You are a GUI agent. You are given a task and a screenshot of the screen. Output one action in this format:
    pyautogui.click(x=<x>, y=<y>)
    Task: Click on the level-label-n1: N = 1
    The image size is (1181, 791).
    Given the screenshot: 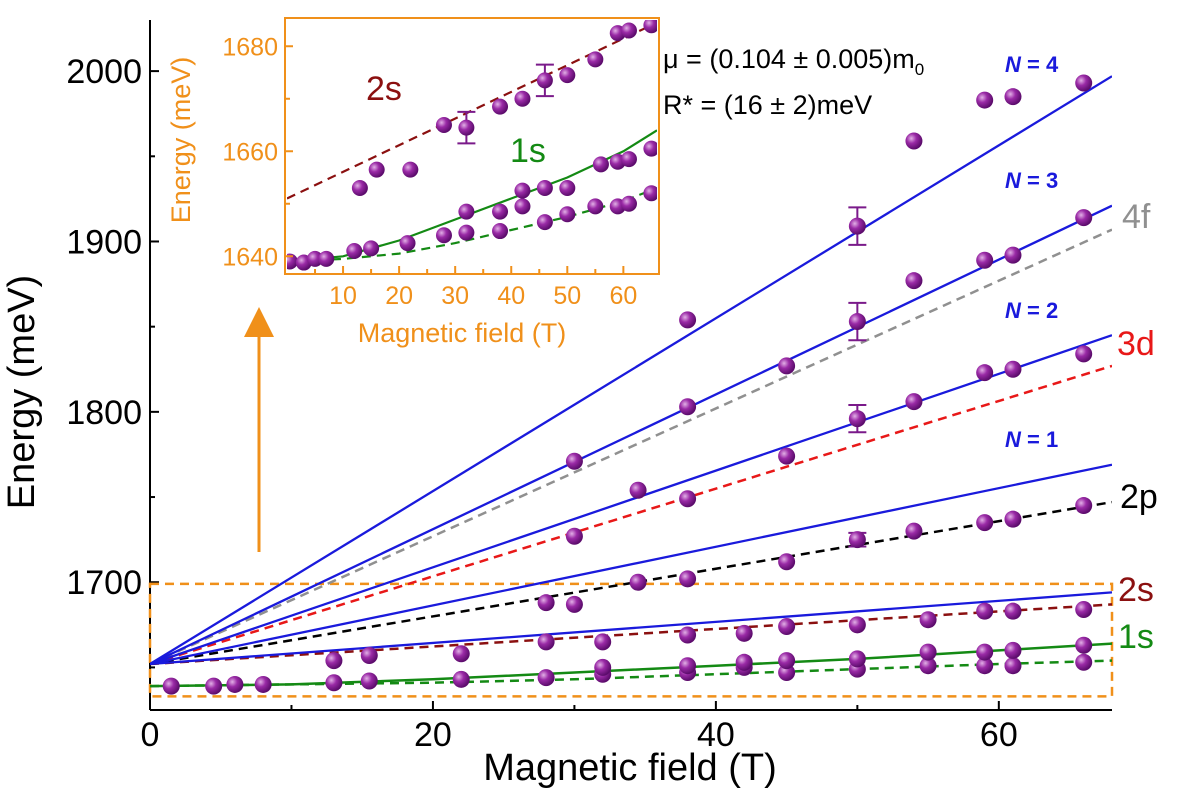 What is the action you would take?
    pyautogui.click(x=1031, y=439)
    